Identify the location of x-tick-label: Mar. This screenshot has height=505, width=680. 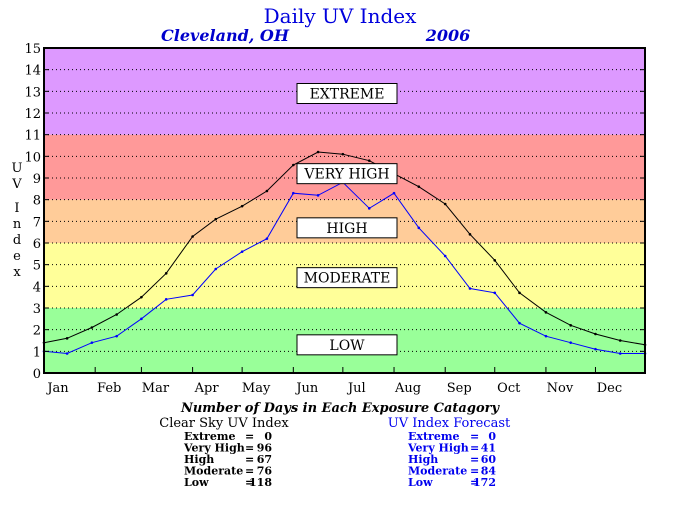
(156, 388).